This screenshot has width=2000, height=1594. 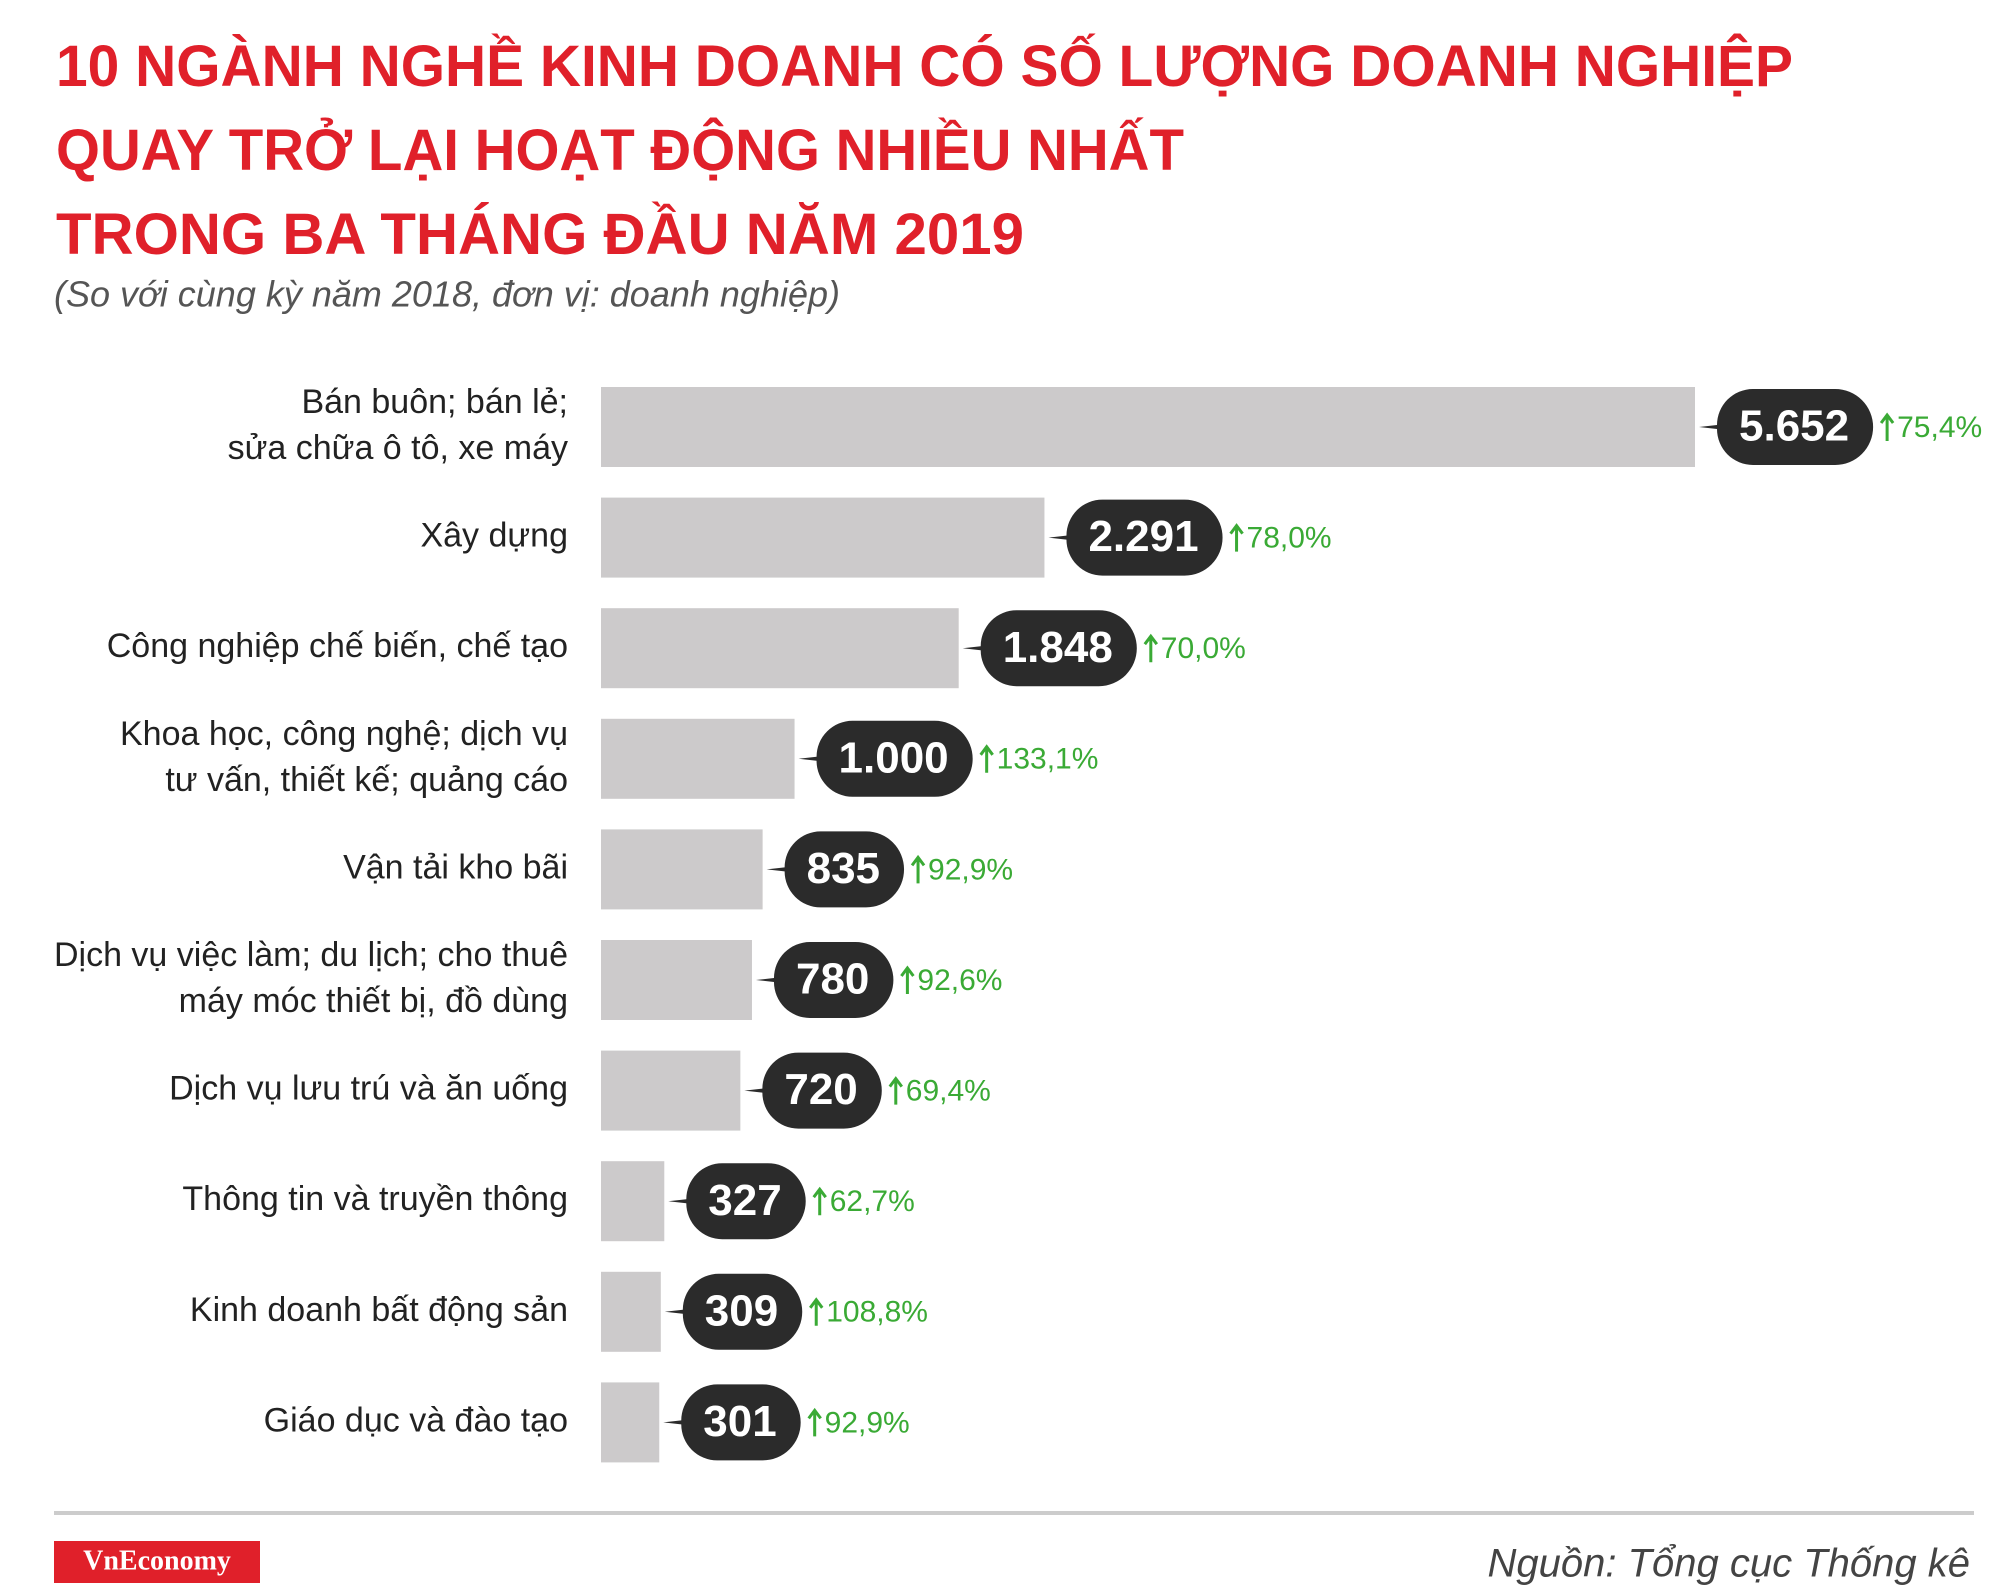 What do you see at coordinates (1143, 536) in the screenshot?
I see `value-label: 2.291` at bounding box center [1143, 536].